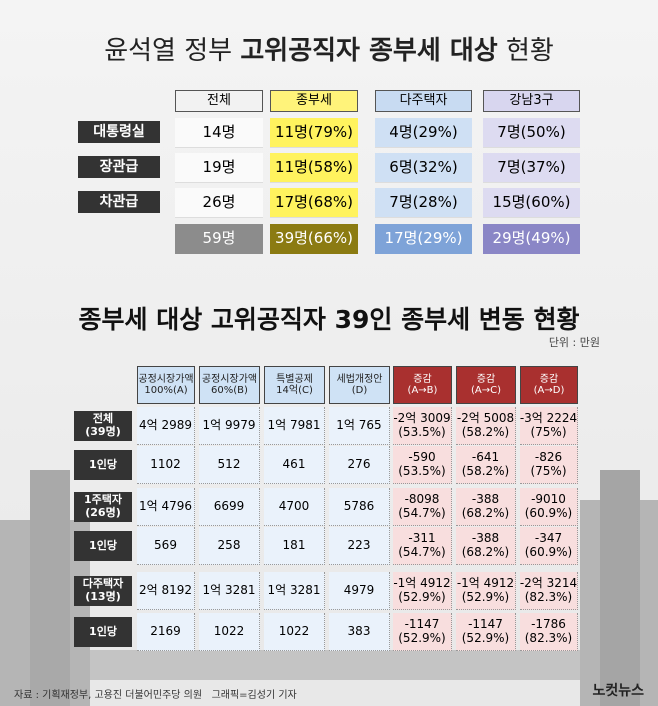 Image resolution: width=658 pixels, height=706 pixels. I want to click on text-line: -9010, so click(548, 498).